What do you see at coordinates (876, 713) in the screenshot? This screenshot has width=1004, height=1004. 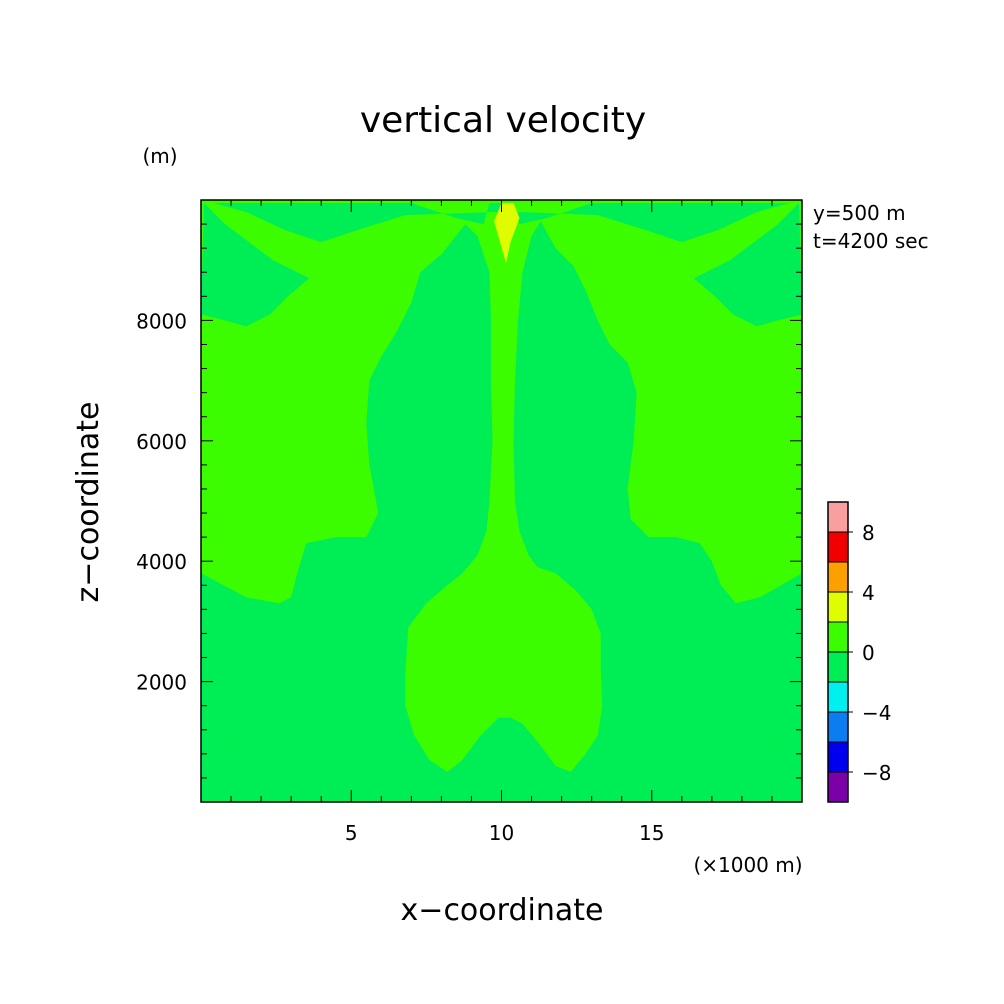 I see `colorbar-label: −4` at bounding box center [876, 713].